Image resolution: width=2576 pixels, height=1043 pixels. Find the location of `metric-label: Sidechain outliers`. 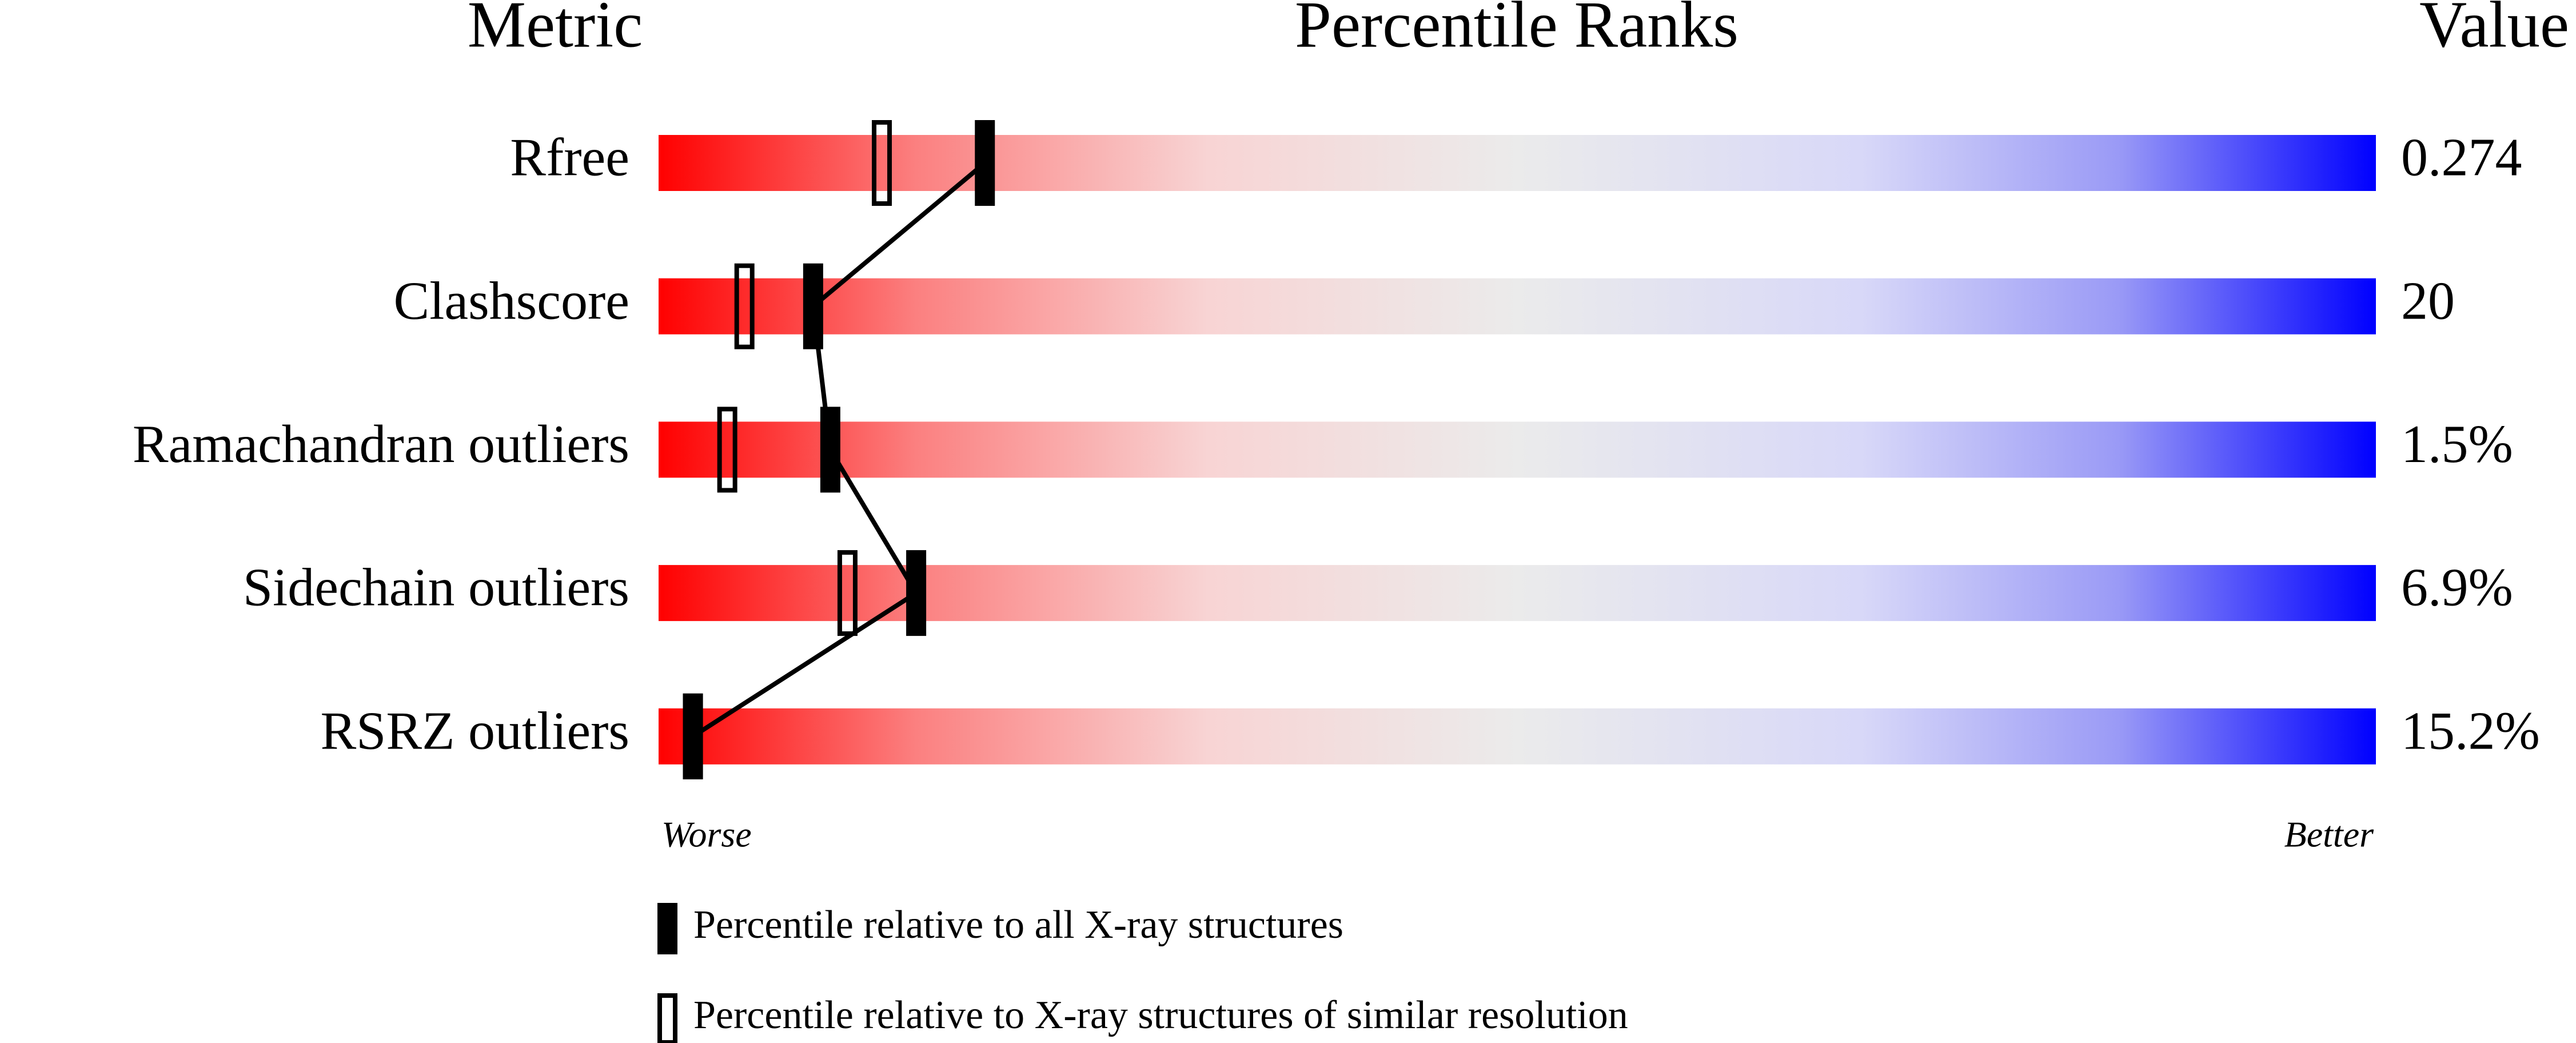

metric-label: Sidechain outliers is located at coordinates (436, 588).